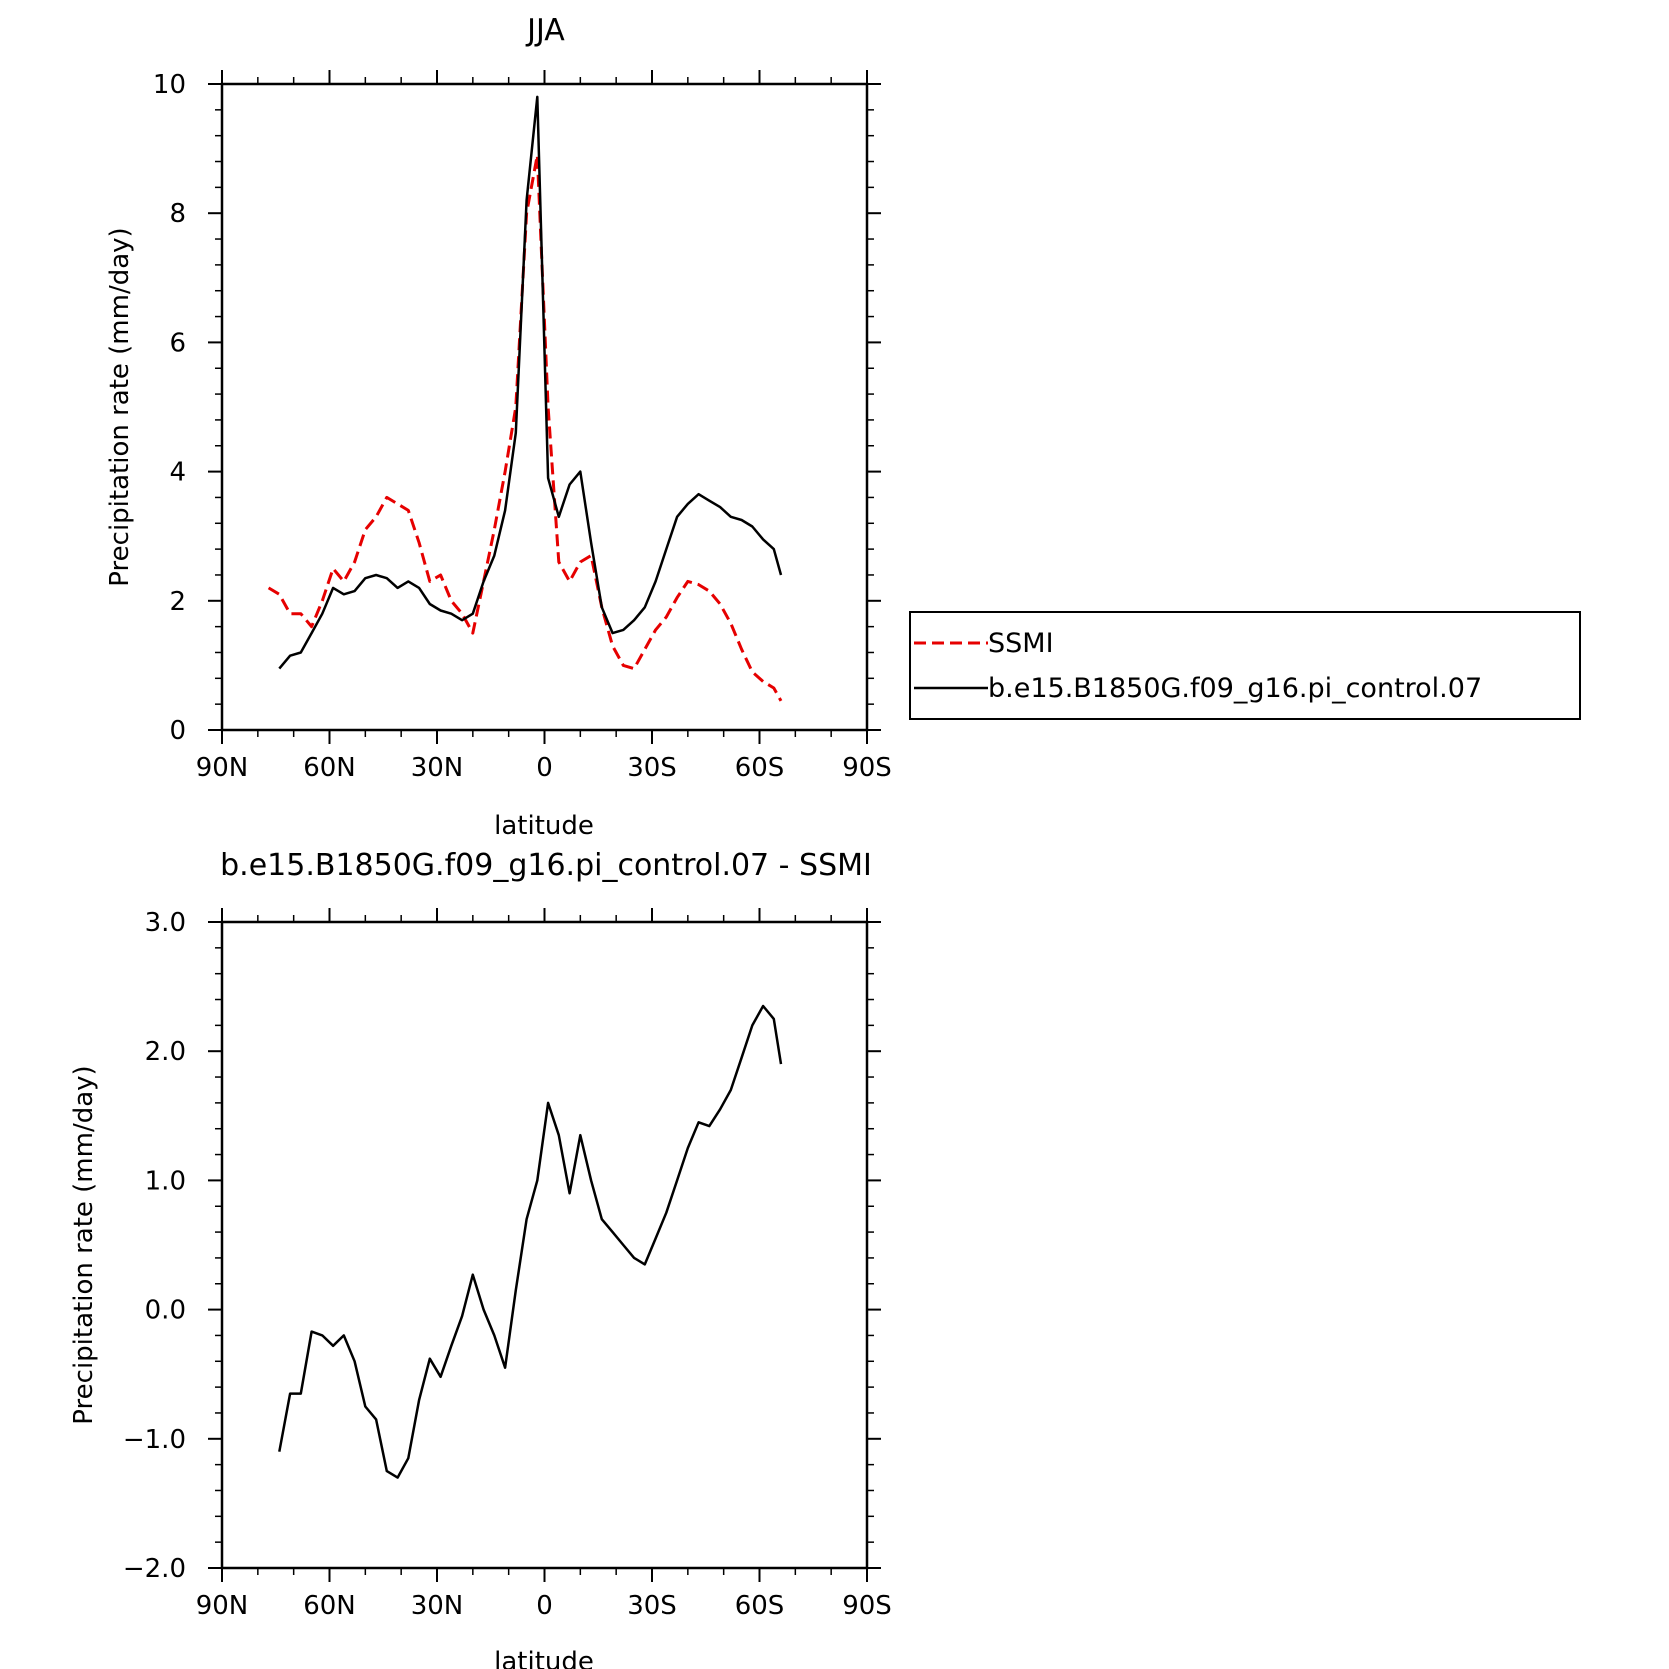  I want to click on y-tick-labels: −2.0 −1.0 0.0 1.0 2.0 3.0, so click(154, 1246).